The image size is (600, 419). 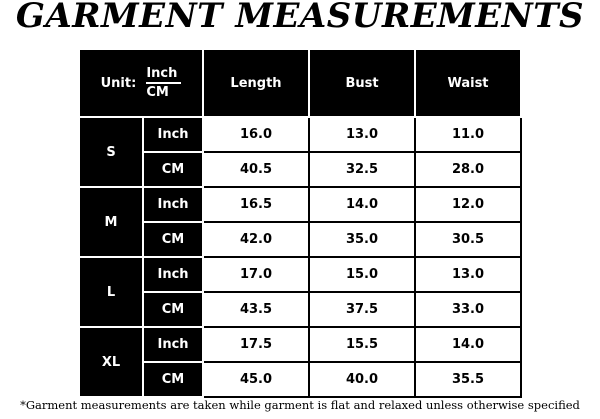 I want to click on size-label: S, so click(x=111, y=152).